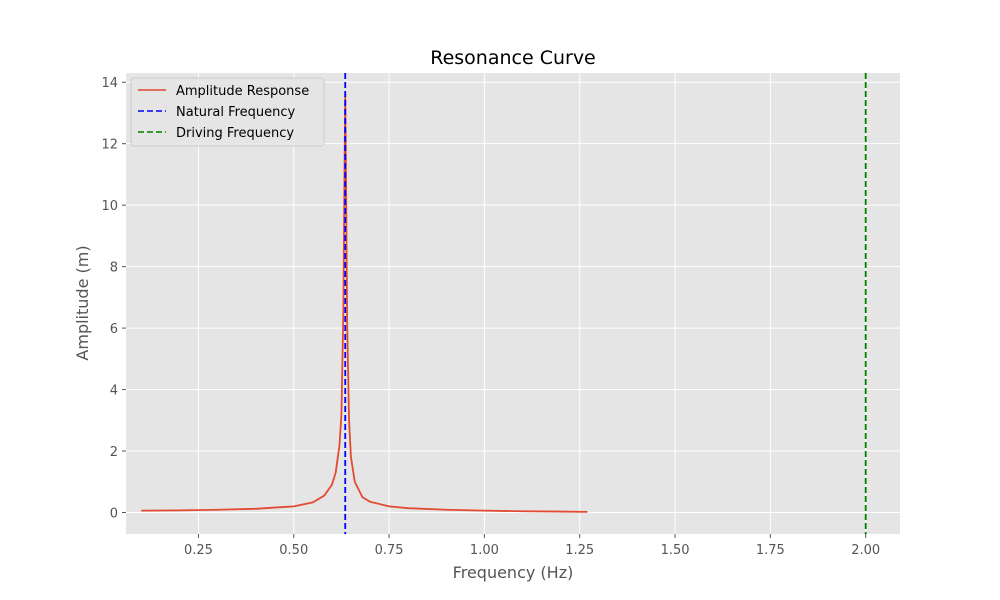 Image resolution: width=1000 pixels, height=600 pixels. I want to click on x-tick-label: 2.00, so click(865, 550).